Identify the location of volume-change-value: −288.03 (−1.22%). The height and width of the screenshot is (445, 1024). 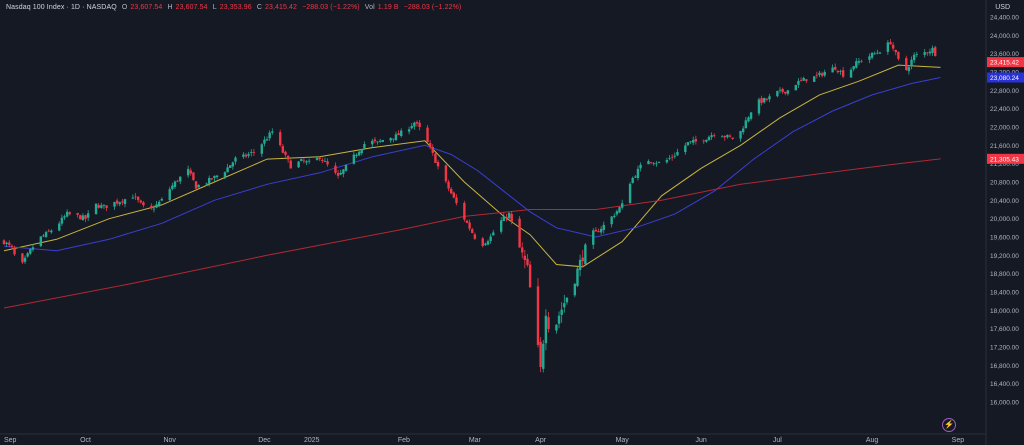
(432, 7).